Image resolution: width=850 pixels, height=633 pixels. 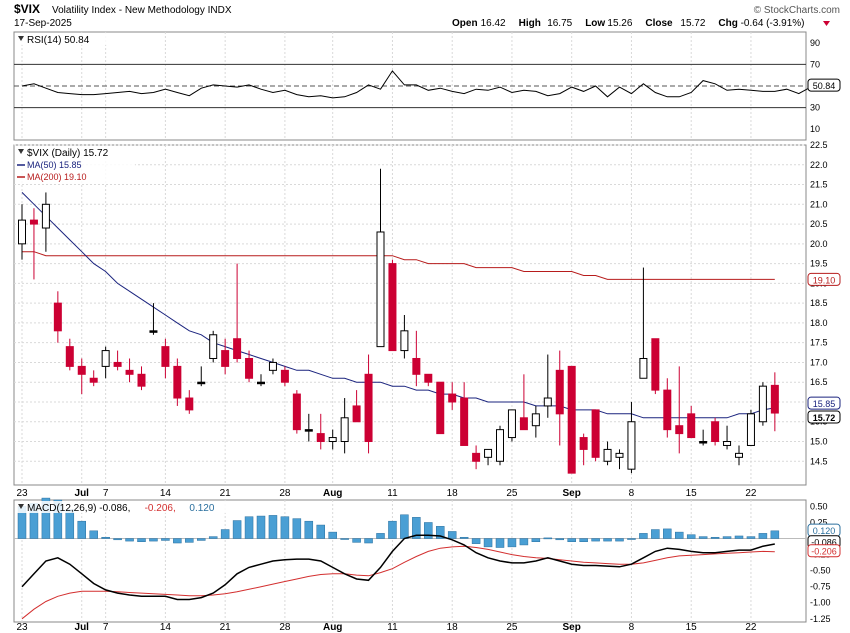 I want to click on price-x-label: Jul, so click(x=82, y=493).